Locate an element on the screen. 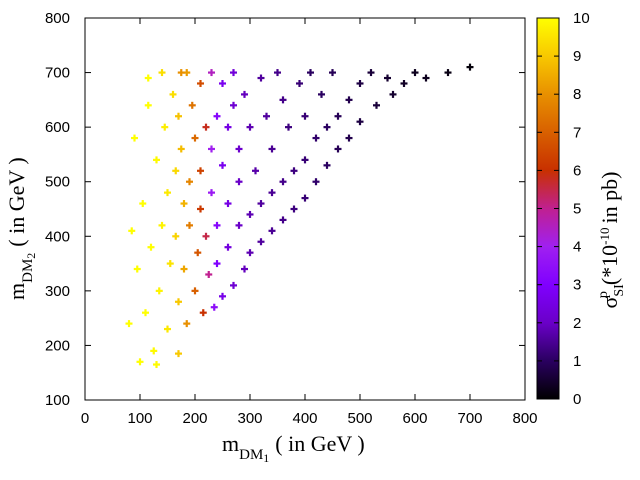  x-tick-label: 700 is located at coordinates (469, 418).